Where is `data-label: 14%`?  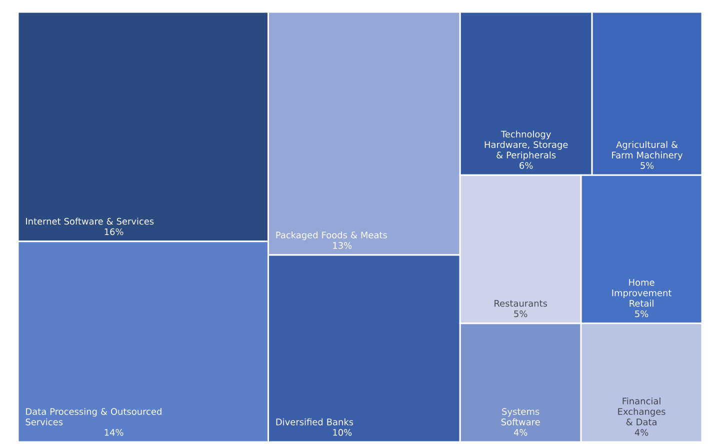 data-label: 14% is located at coordinates (114, 432).